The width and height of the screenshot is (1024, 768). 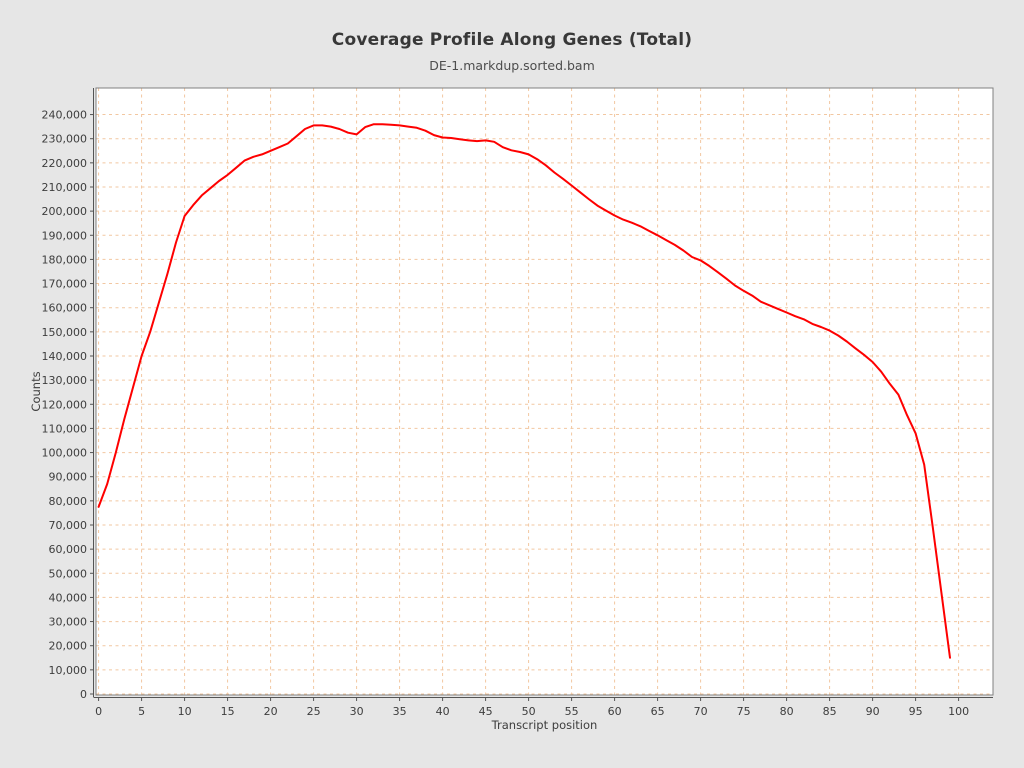 I want to click on y-tick-label: 20,000, so click(x=68, y=646).